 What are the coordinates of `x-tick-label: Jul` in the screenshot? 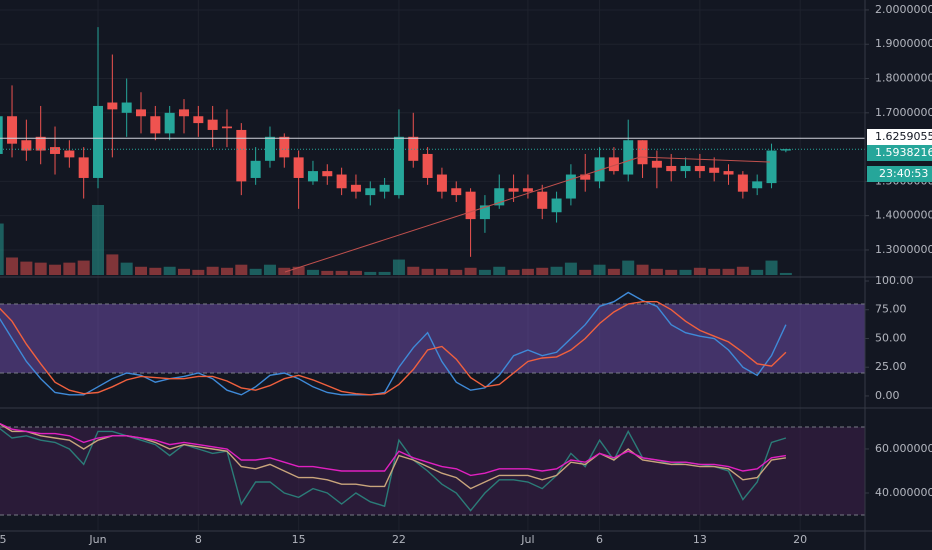 It's located at (527, 539).